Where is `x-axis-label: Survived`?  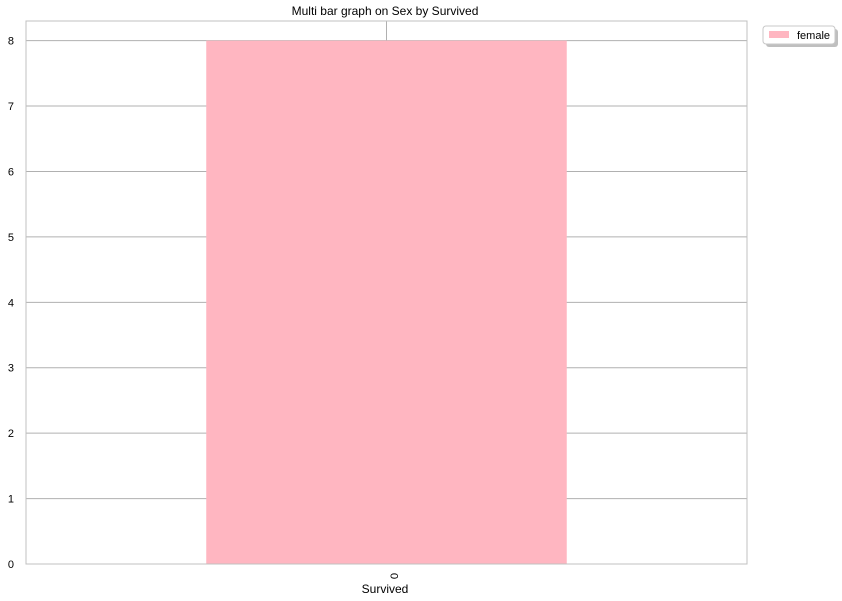
x-axis-label: Survived is located at coordinates (385, 589).